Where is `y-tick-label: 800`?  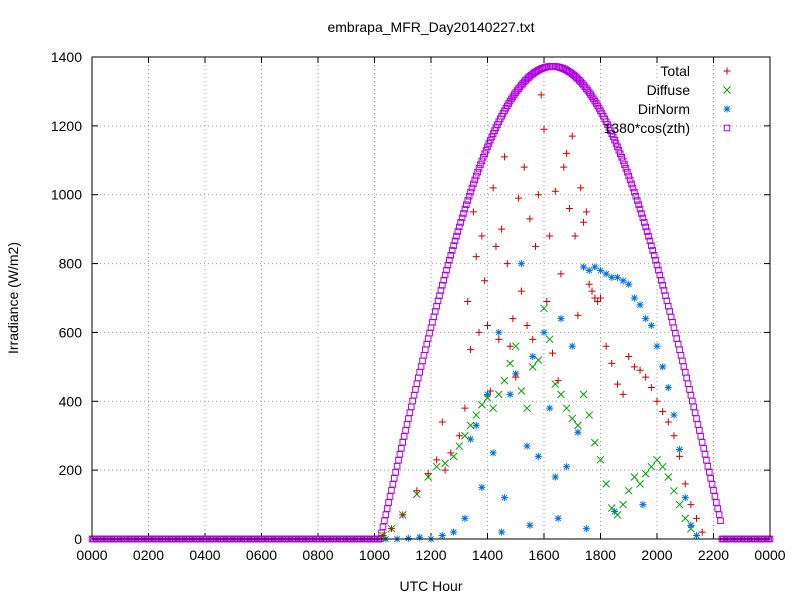 y-tick-label: 800 is located at coordinates (71, 264).